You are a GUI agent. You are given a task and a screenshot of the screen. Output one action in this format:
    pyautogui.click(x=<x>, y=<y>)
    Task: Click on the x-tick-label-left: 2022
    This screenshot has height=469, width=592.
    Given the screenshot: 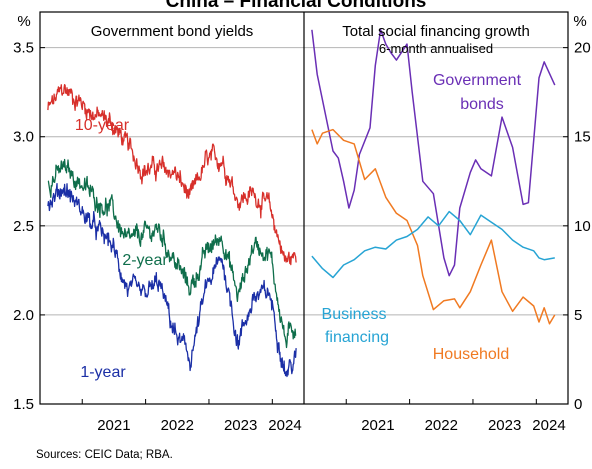 What is the action you would take?
    pyautogui.click(x=177, y=425)
    